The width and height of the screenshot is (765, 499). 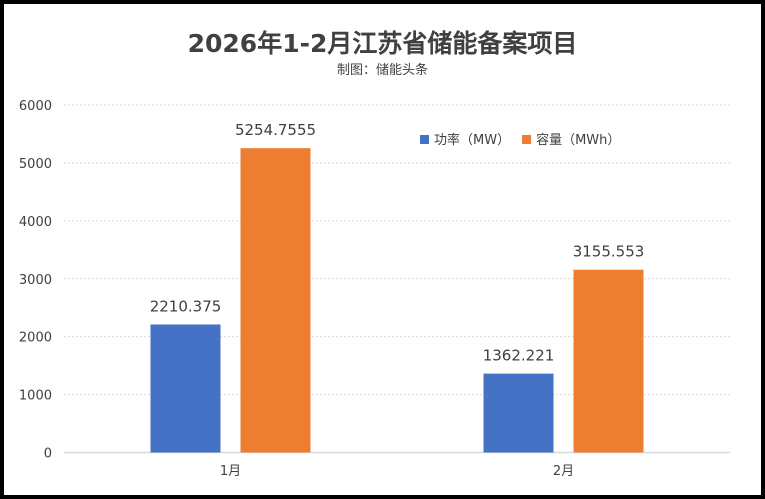 What do you see at coordinates (35, 222) in the screenshot?
I see `y-tick-label: 4000` at bounding box center [35, 222].